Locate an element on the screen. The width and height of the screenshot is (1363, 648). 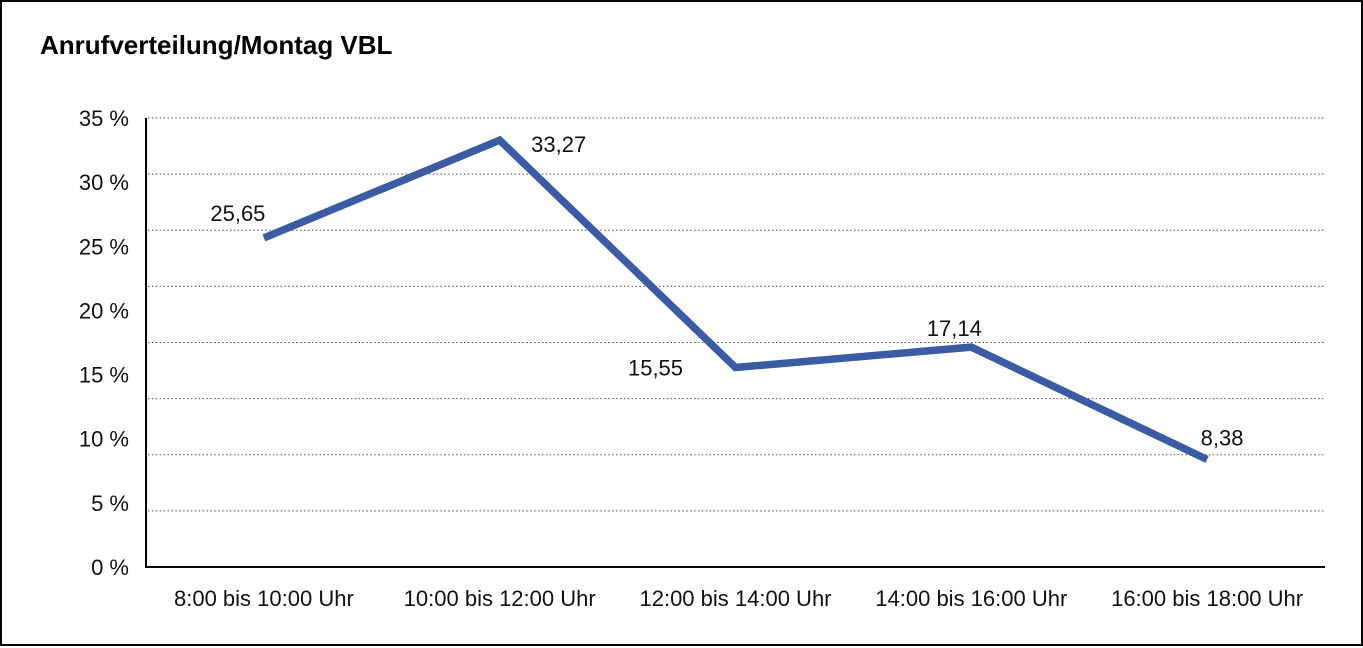
y-axis-tick-label: 35 % is located at coordinates (104, 118).